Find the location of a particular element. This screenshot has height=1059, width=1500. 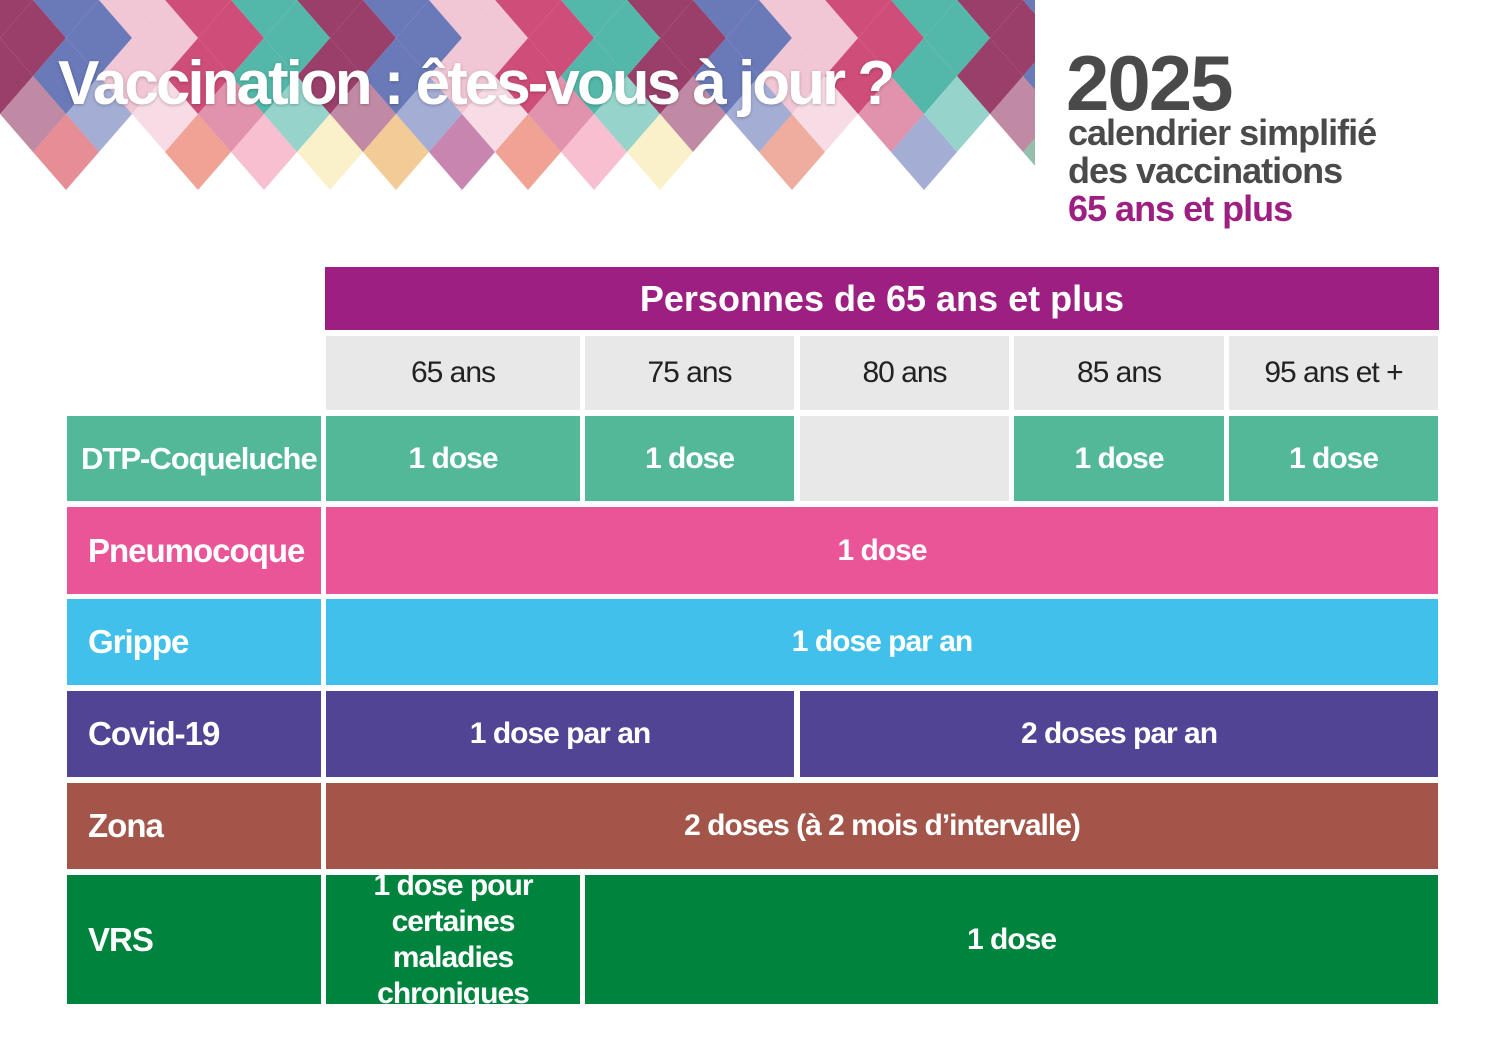

row-label-zona: Zona is located at coordinates (194, 826).